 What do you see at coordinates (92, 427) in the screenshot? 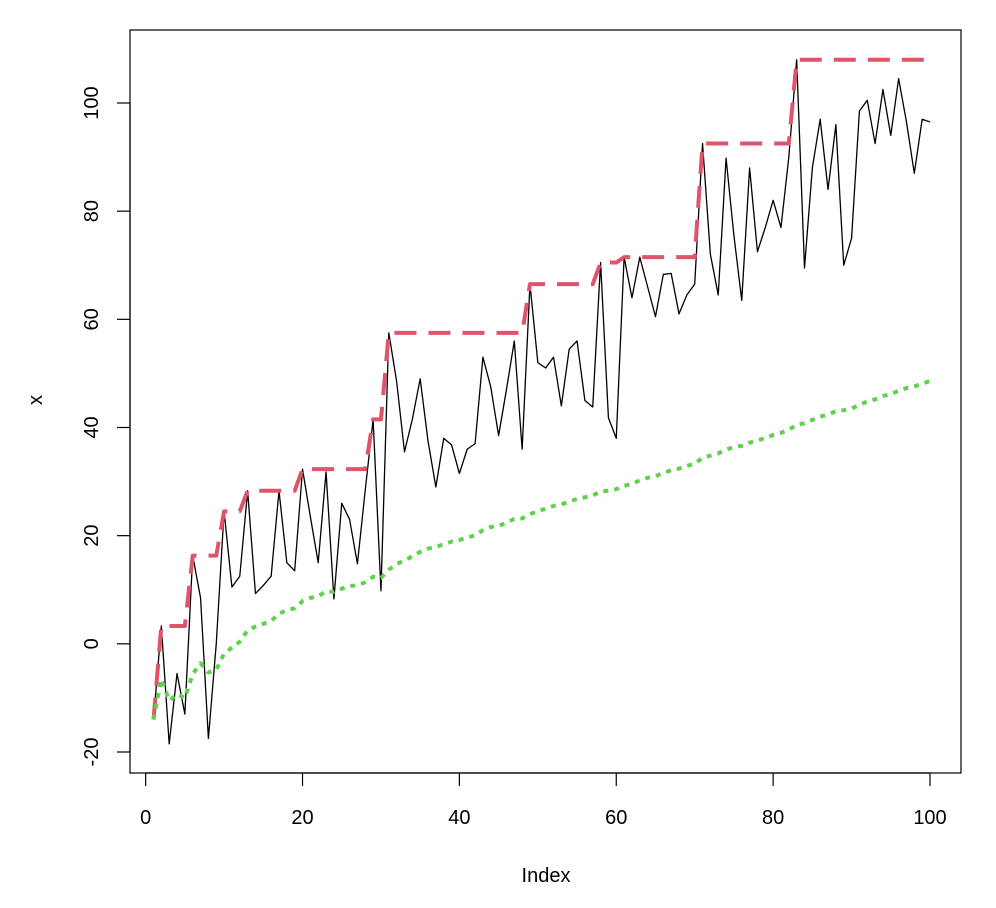
I see `y-tick-label: 40` at bounding box center [92, 427].